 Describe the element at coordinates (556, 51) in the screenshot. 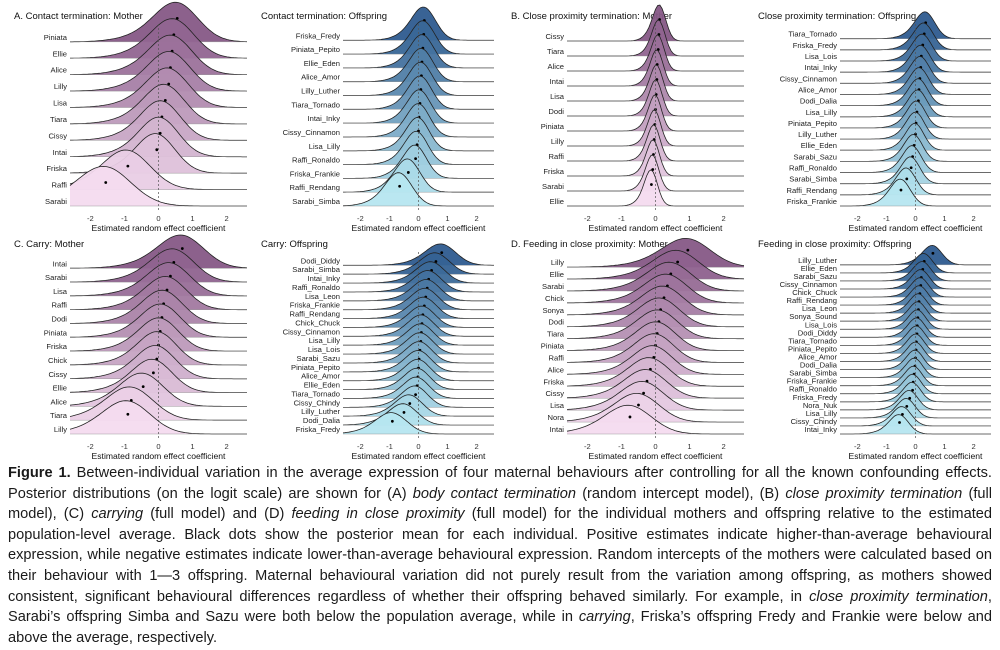

I see `individual-label: Tiara` at that location.